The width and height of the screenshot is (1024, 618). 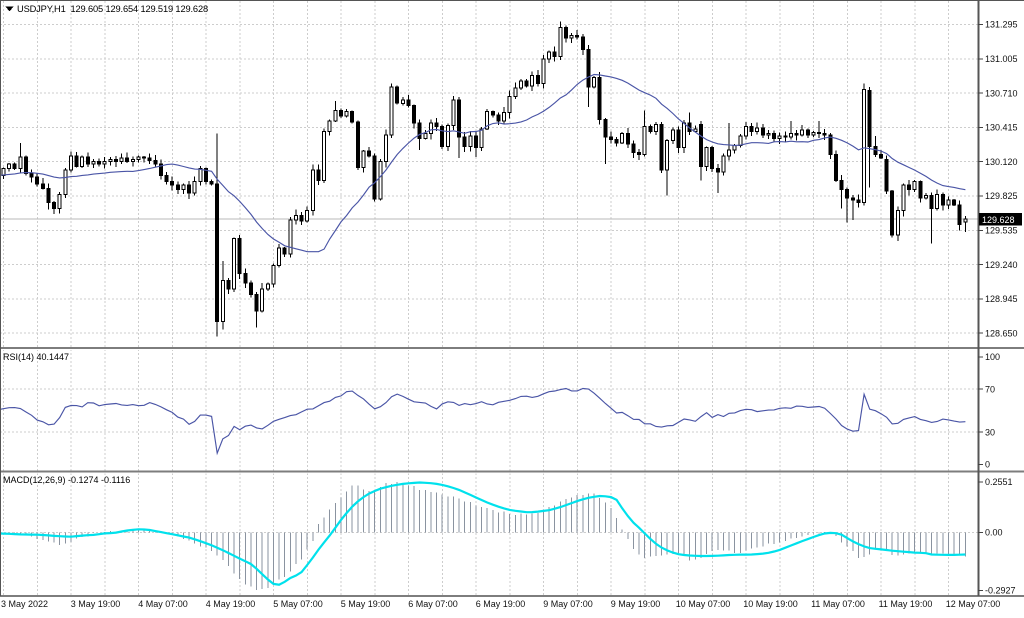 What do you see at coordinates (24, 604) in the screenshot?
I see `svg-text: 3 May 2022` at bounding box center [24, 604].